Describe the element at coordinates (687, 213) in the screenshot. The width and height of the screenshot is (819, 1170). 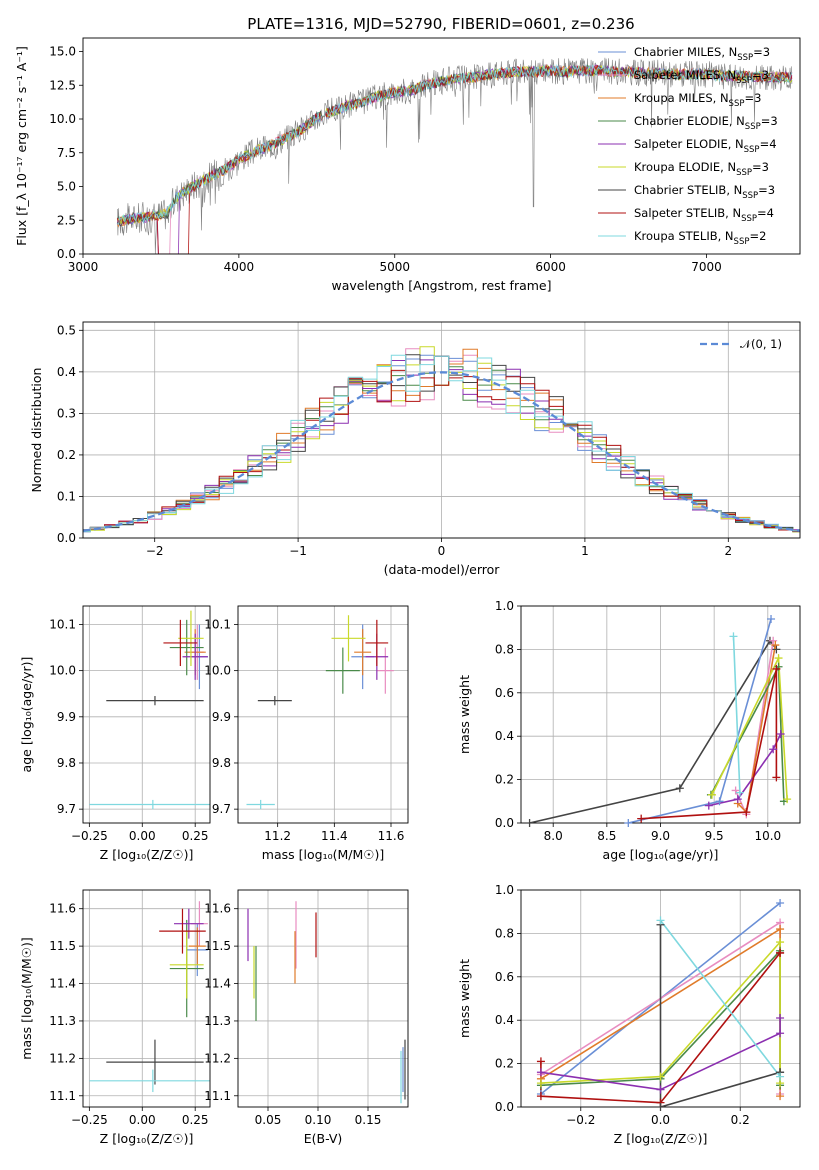
I see `legend-label-name: Salpeter STELIB, N` at that location.